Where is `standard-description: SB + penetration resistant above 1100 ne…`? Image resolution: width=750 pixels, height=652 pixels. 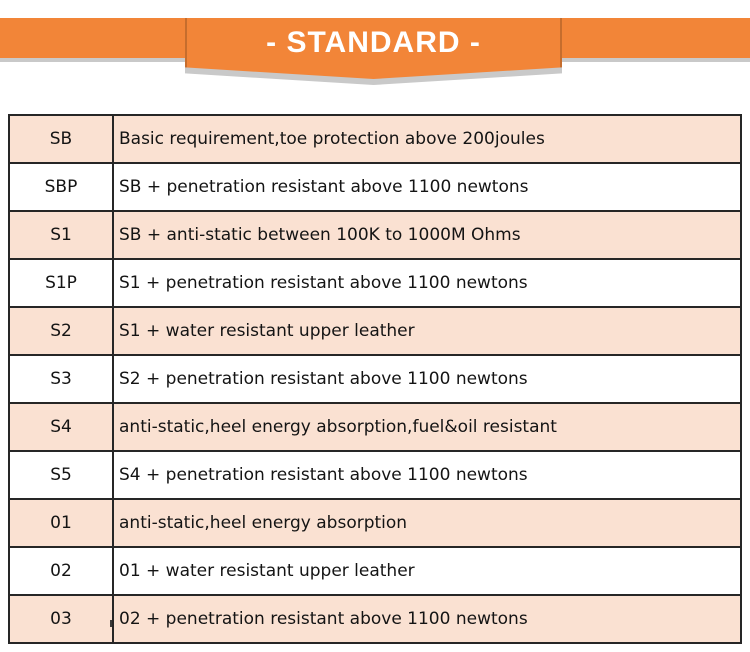
standard-description: SB + penetration resistant above 1100 ne… is located at coordinates (427, 187).